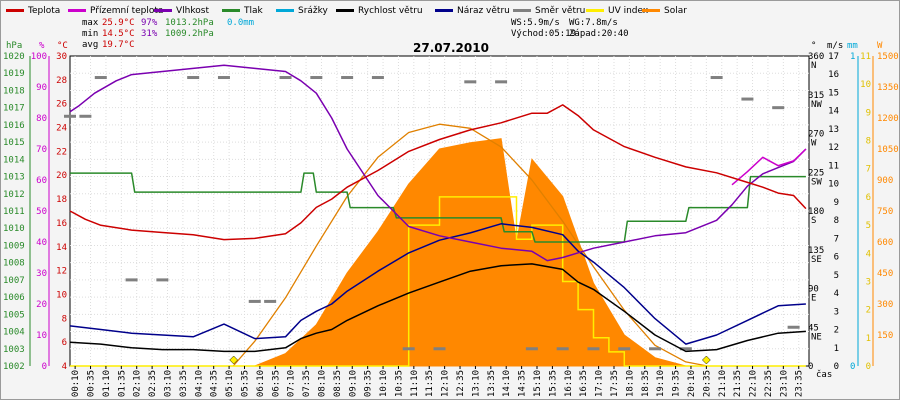  I want to click on x-tick-label: 04:35, so click(215, 383).